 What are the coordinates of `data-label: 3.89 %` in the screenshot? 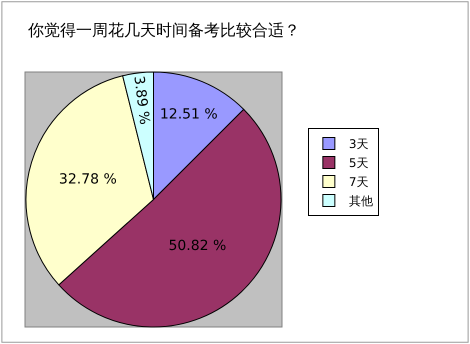 It's located at (141, 100).